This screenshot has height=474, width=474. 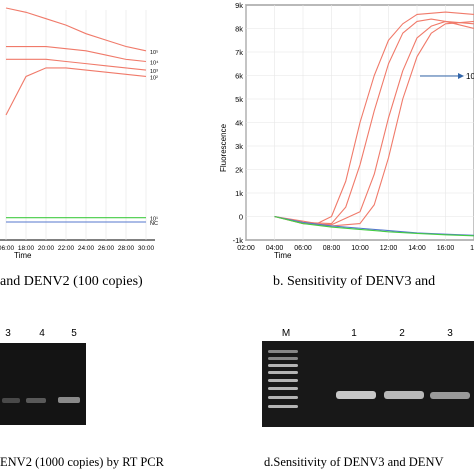 What do you see at coordinates (239, 193) in the screenshot?
I see `panel-b-ytick-label: 1k` at bounding box center [239, 193].